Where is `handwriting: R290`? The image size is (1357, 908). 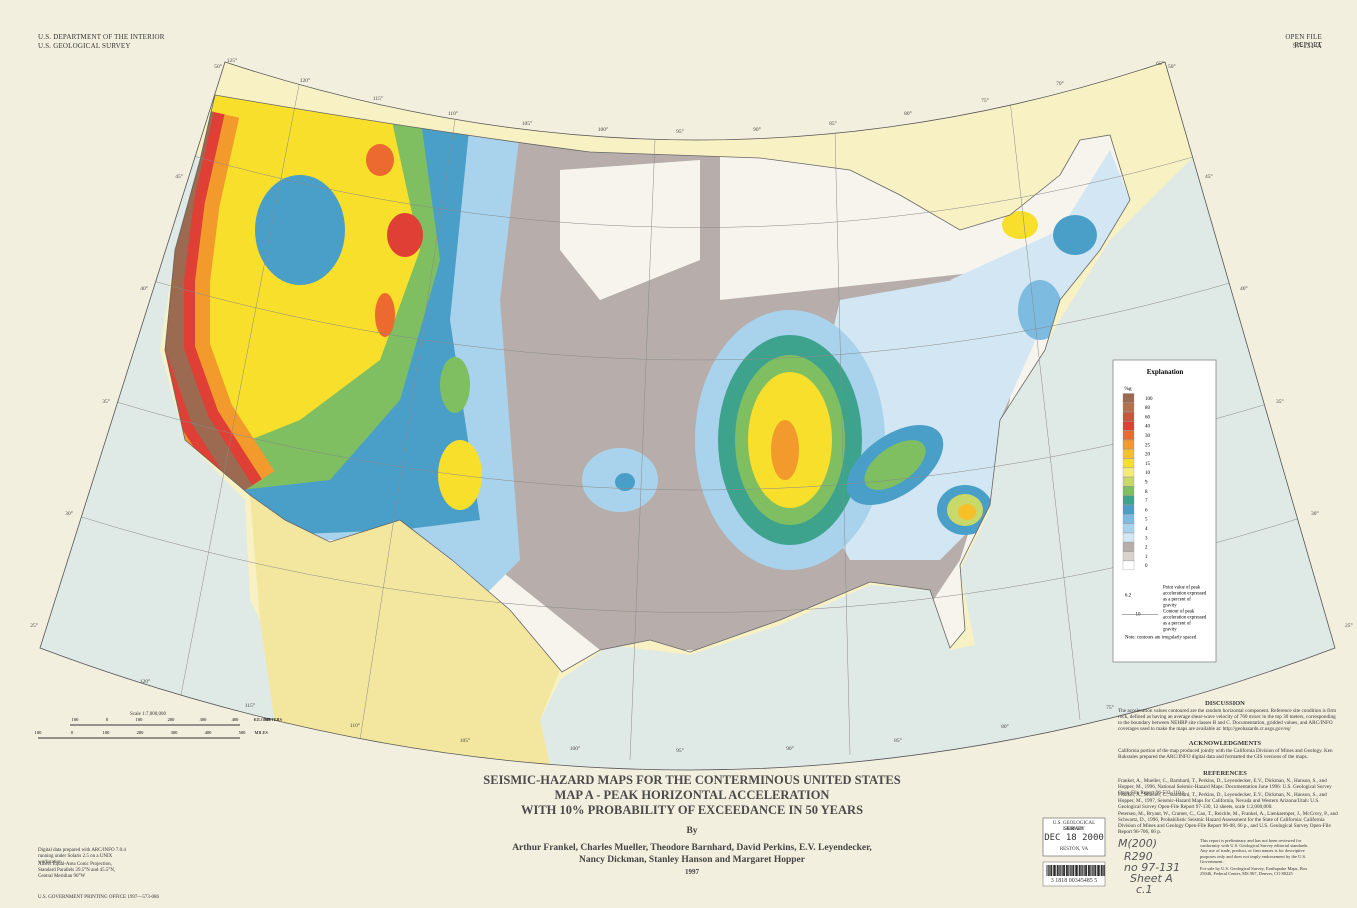
handwriting: R290 is located at coordinates (1138, 856).